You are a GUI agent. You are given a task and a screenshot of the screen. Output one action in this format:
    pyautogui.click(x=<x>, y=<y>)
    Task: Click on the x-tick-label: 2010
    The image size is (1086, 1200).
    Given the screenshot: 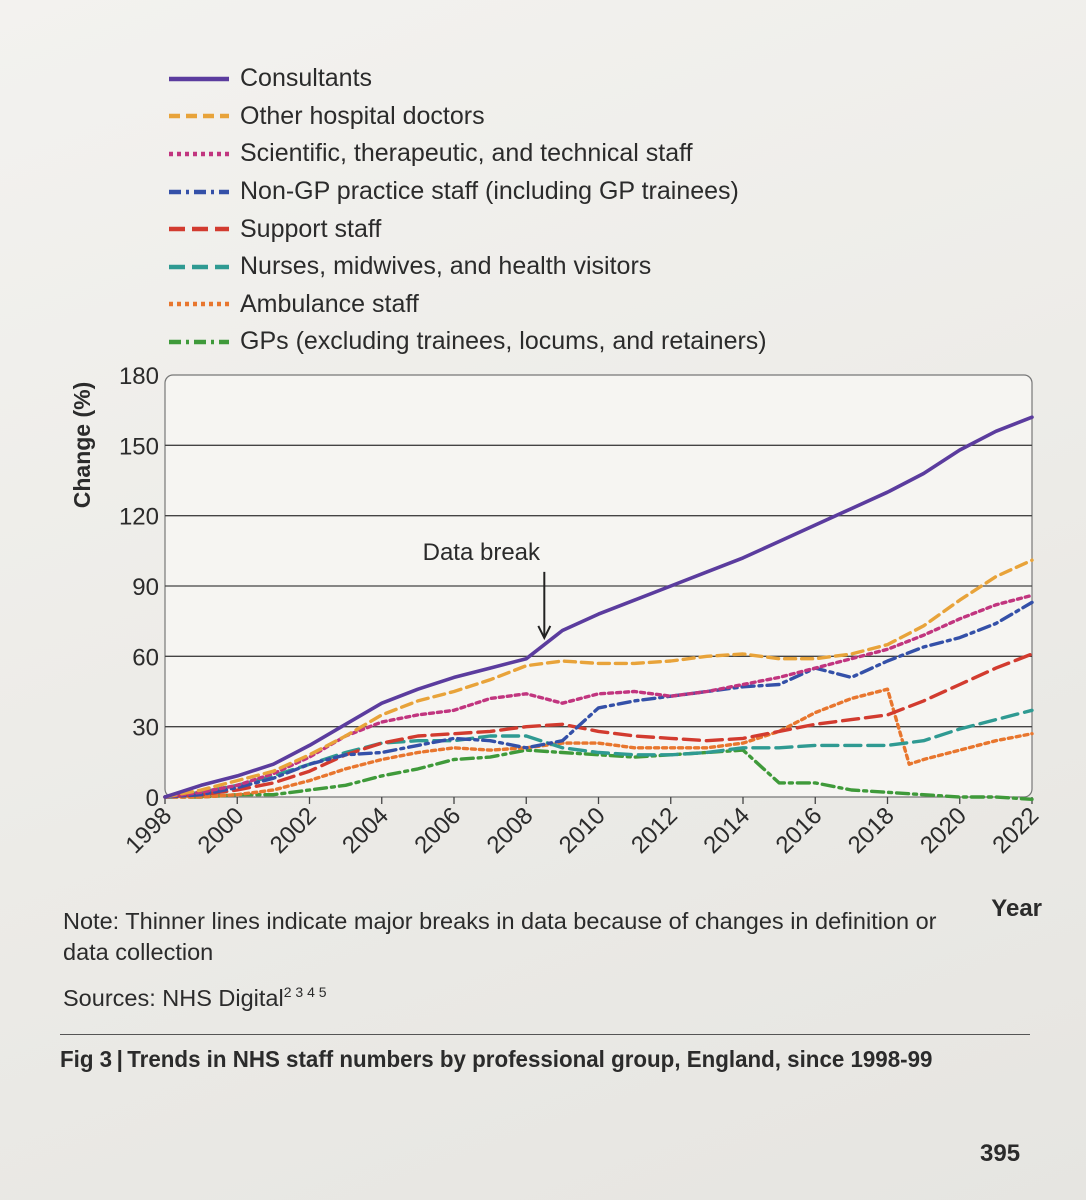 What is the action you would take?
    pyautogui.click(x=582, y=830)
    